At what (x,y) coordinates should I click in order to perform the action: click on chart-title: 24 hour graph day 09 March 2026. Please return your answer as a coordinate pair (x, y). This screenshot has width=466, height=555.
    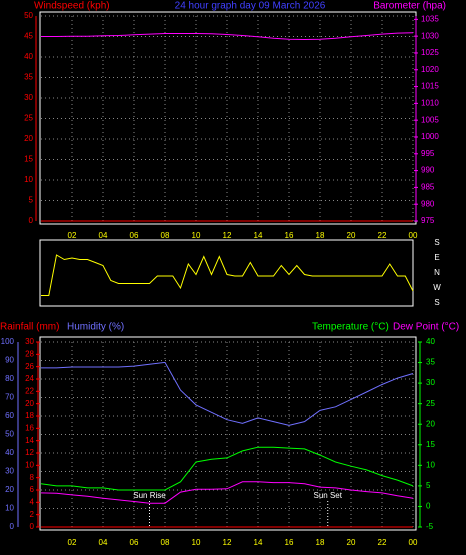
    Looking at the image, I should click on (250, 6).